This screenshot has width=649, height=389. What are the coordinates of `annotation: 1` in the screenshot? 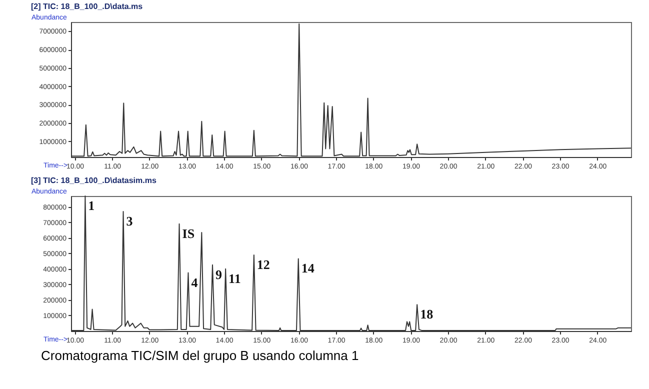 It's located at (91, 205).